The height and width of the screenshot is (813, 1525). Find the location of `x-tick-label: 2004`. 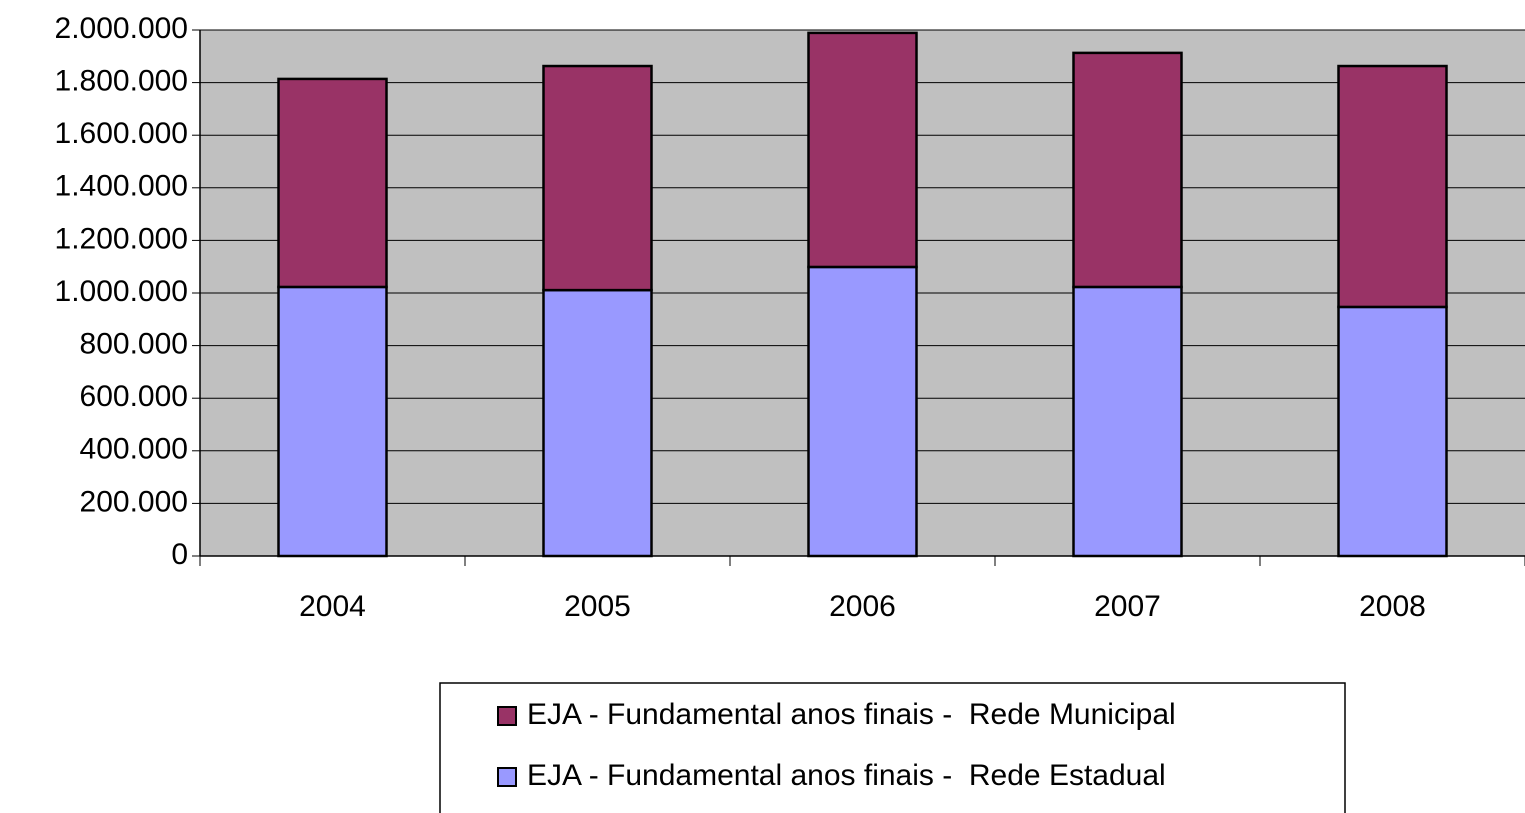

x-tick-label: 2004 is located at coordinates (332, 606).